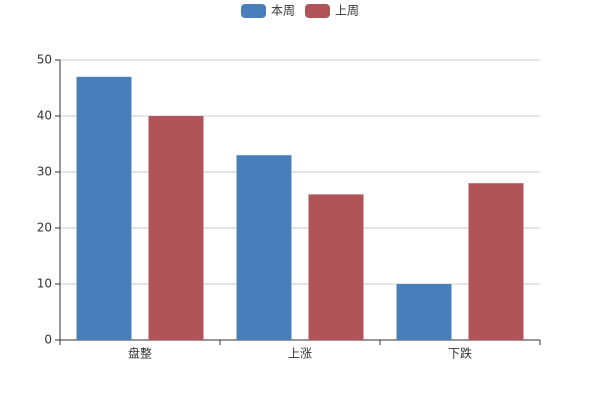 This screenshot has width=600, height=400. Describe the element at coordinates (44, 284) in the screenshot. I see `y-tick-label: 10` at that location.